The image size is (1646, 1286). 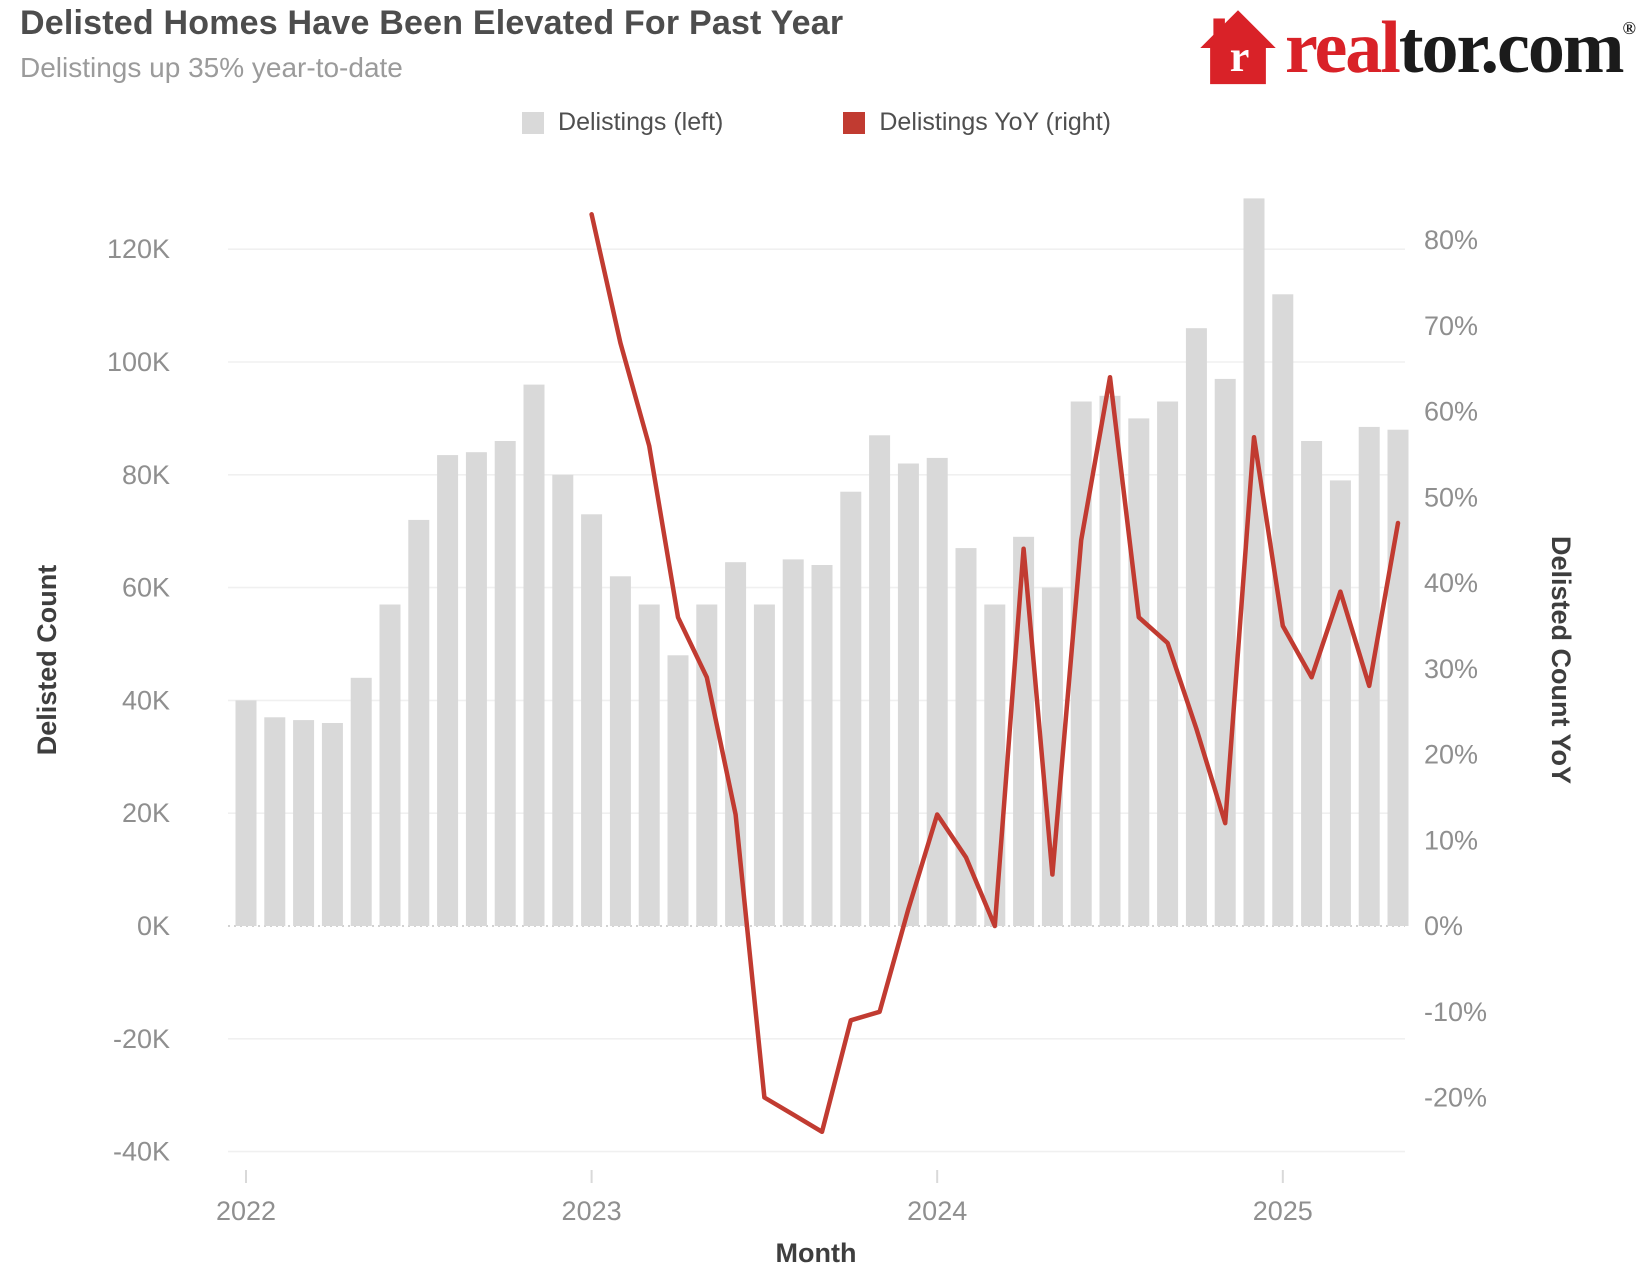 I want to click on right-axis-tick-label: 60%, so click(x=1451, y=412).